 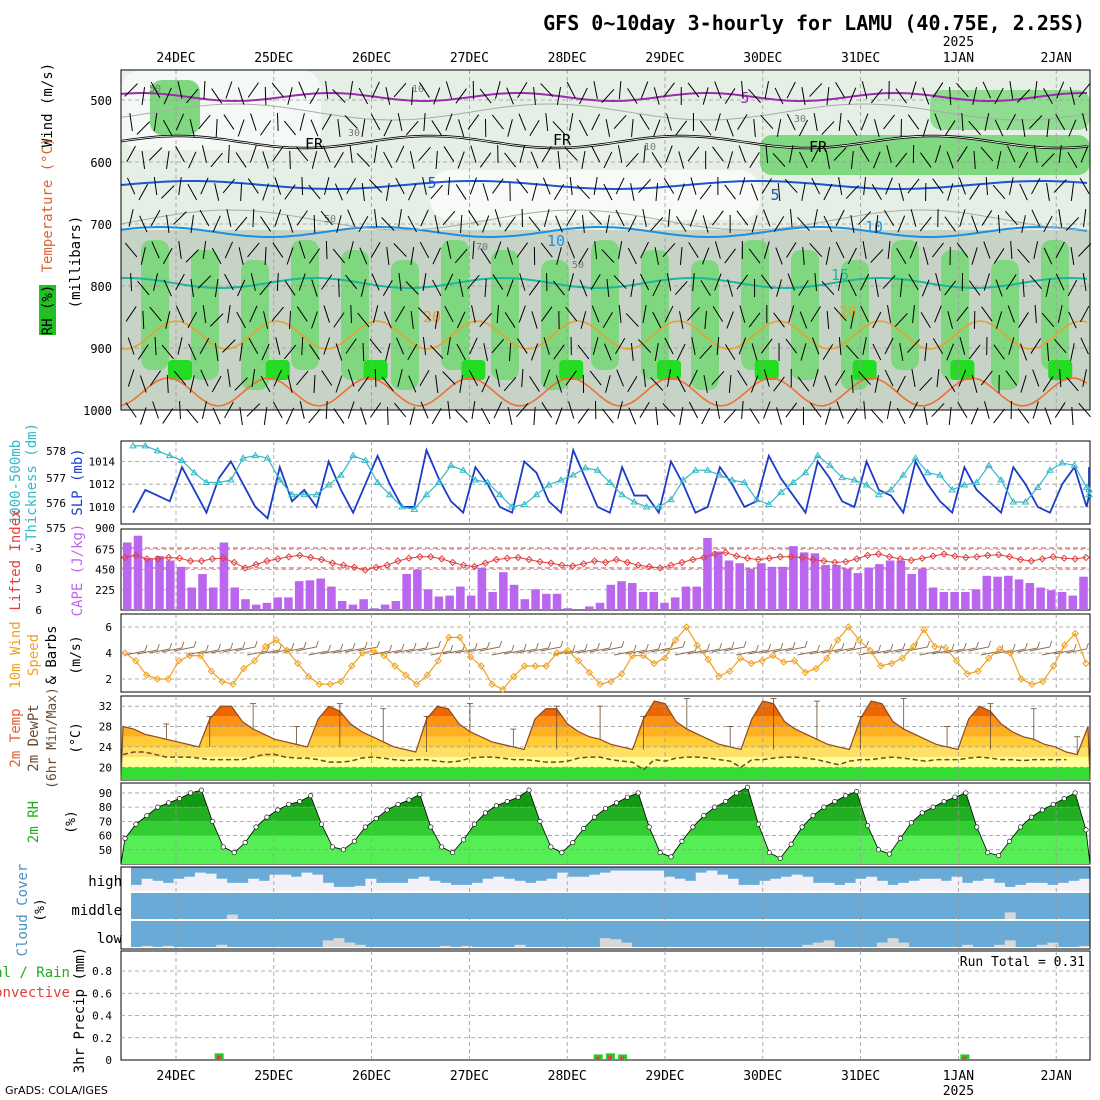 What do you see at coordinates (860, 1076) in the screenshot?
I see `bottom-day-label: 31DEC` at bounding box center [860, 1076].